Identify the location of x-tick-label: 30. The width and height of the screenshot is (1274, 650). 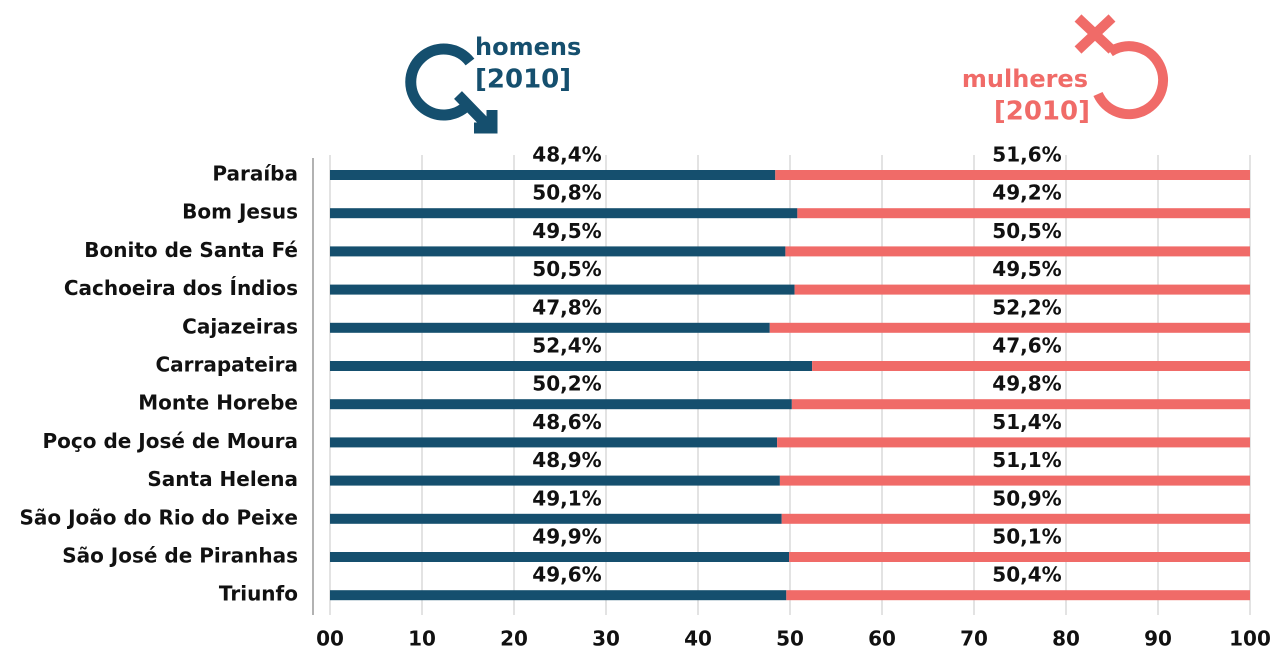
(606, 638).